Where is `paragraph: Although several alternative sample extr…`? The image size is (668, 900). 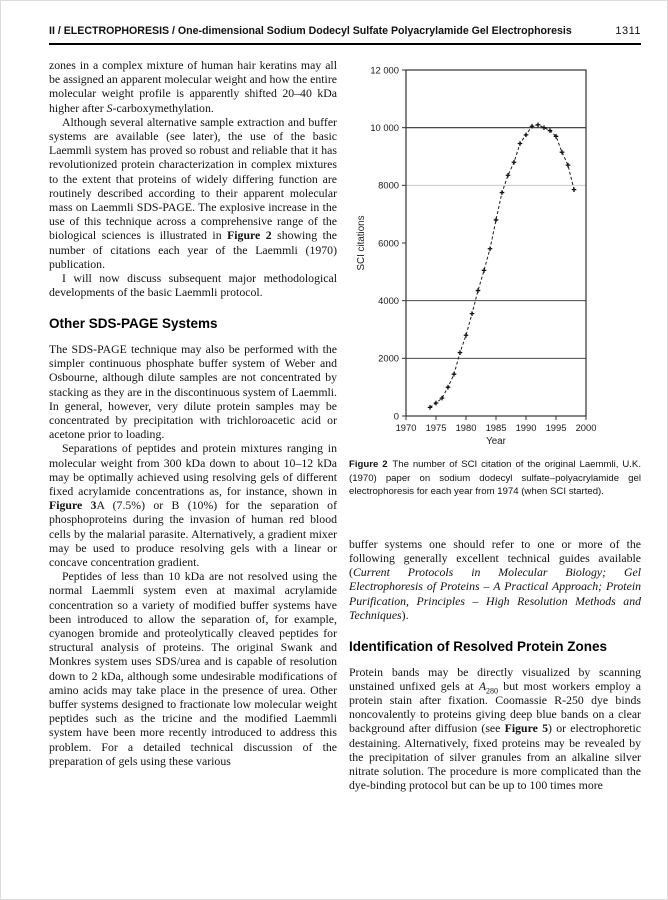 paragraph: Although several alternative sample extr… is located at coordinates (193, 192).